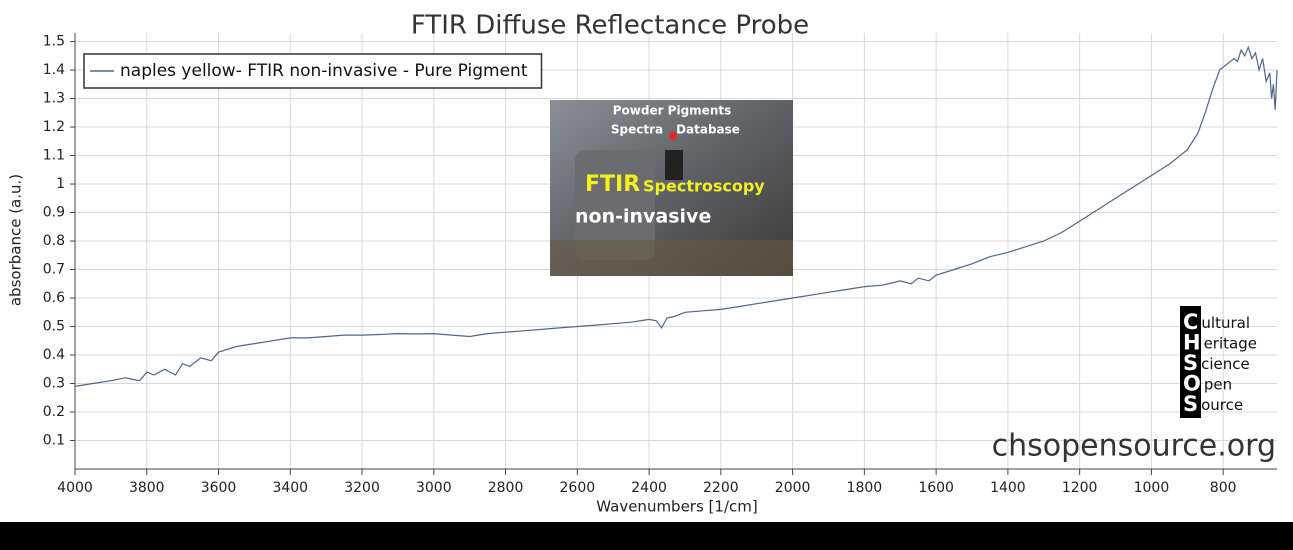 This screenshot has height=550, width=1293. What do you see at coordinates (649, 488) in the screenshot?
I see `x-tick-label: 2400` at bounding box center [649, 488].